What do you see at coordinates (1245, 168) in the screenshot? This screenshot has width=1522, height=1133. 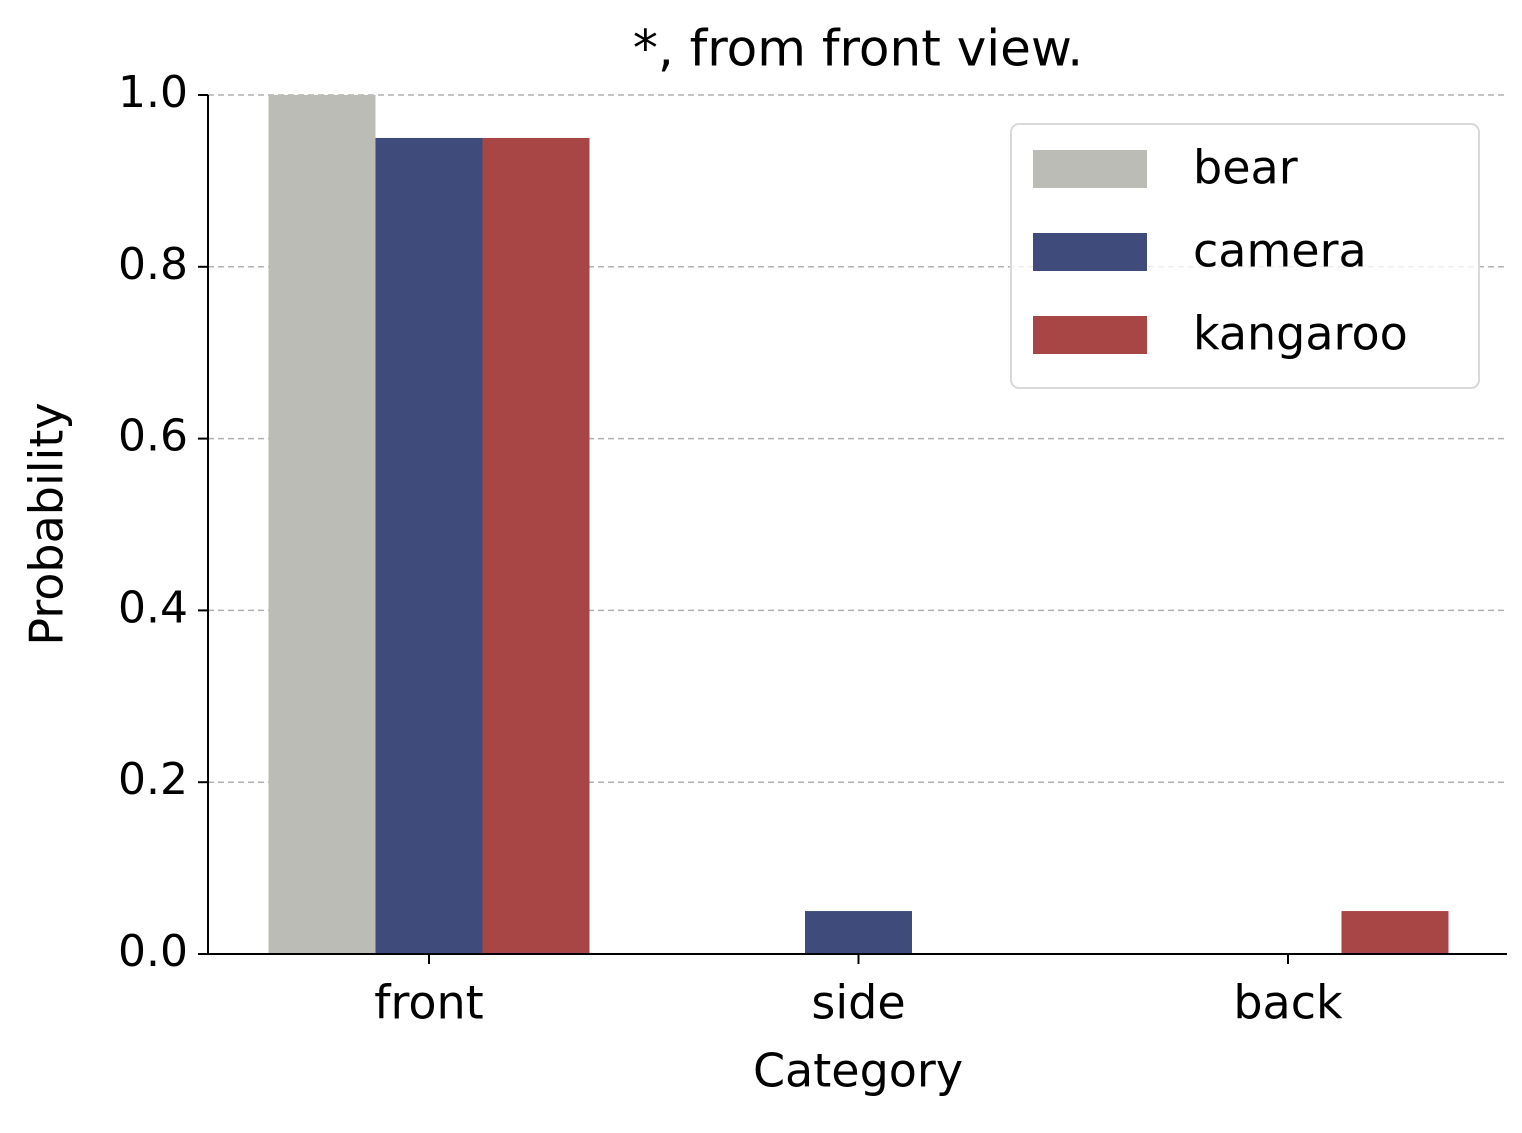 I see `legend-label: bear` at bounding box center [1245, 168].